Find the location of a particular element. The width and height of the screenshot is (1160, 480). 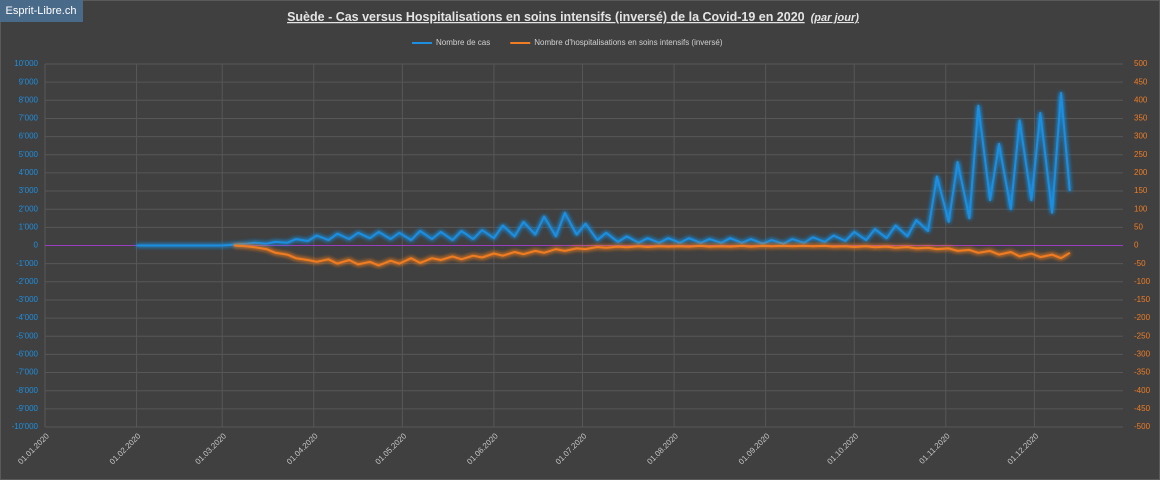

y-tick-label: 2'000 is located at coordinates (29, 208).